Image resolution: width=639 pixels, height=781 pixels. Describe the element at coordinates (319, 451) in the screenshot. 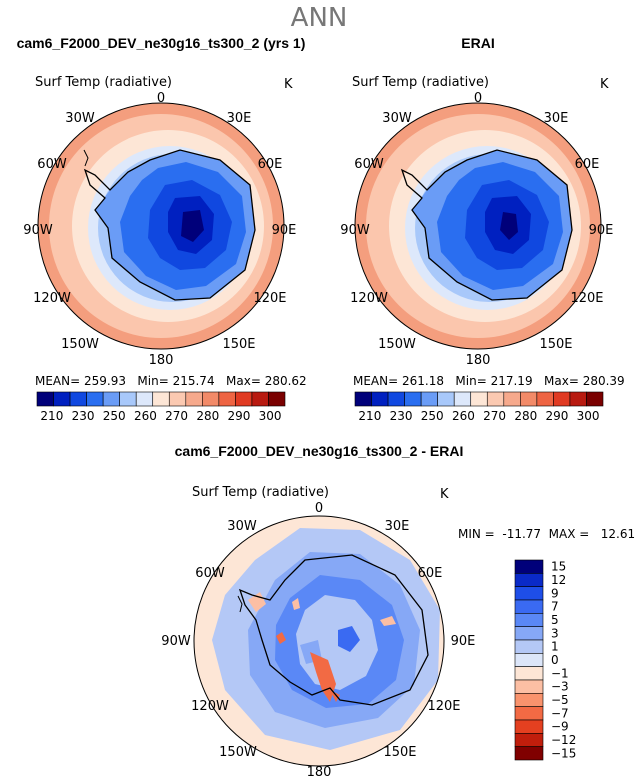

I see `panel-diff-title: cam6_F2000_DEV_ne30g16_ts300_2 - ERAI` at that location.